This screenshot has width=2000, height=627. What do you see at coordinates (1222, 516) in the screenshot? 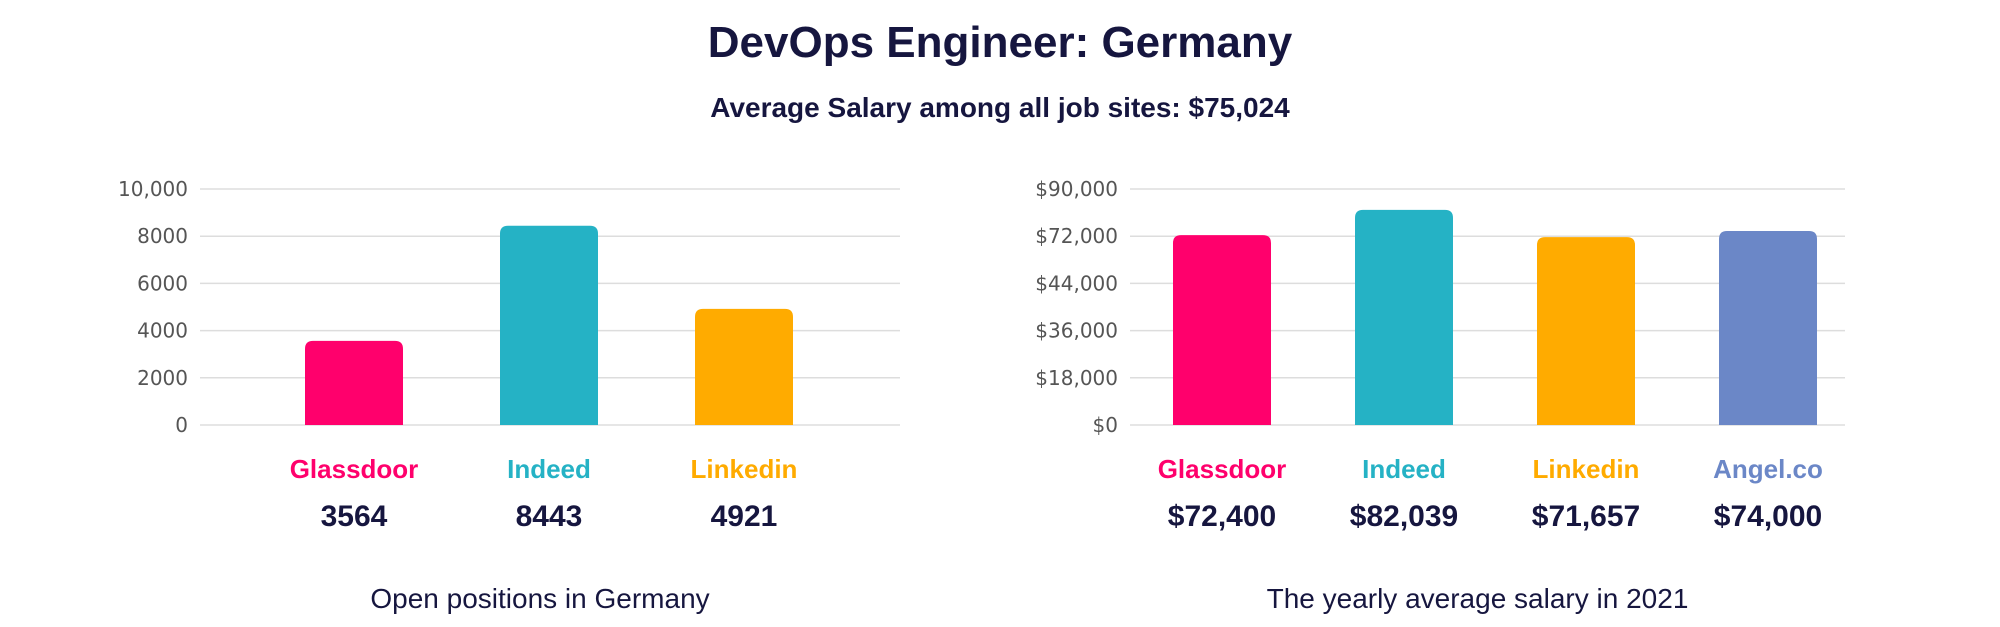
I see `glassdoor-value-label: $72,400` at bounding box center [1222, 516].